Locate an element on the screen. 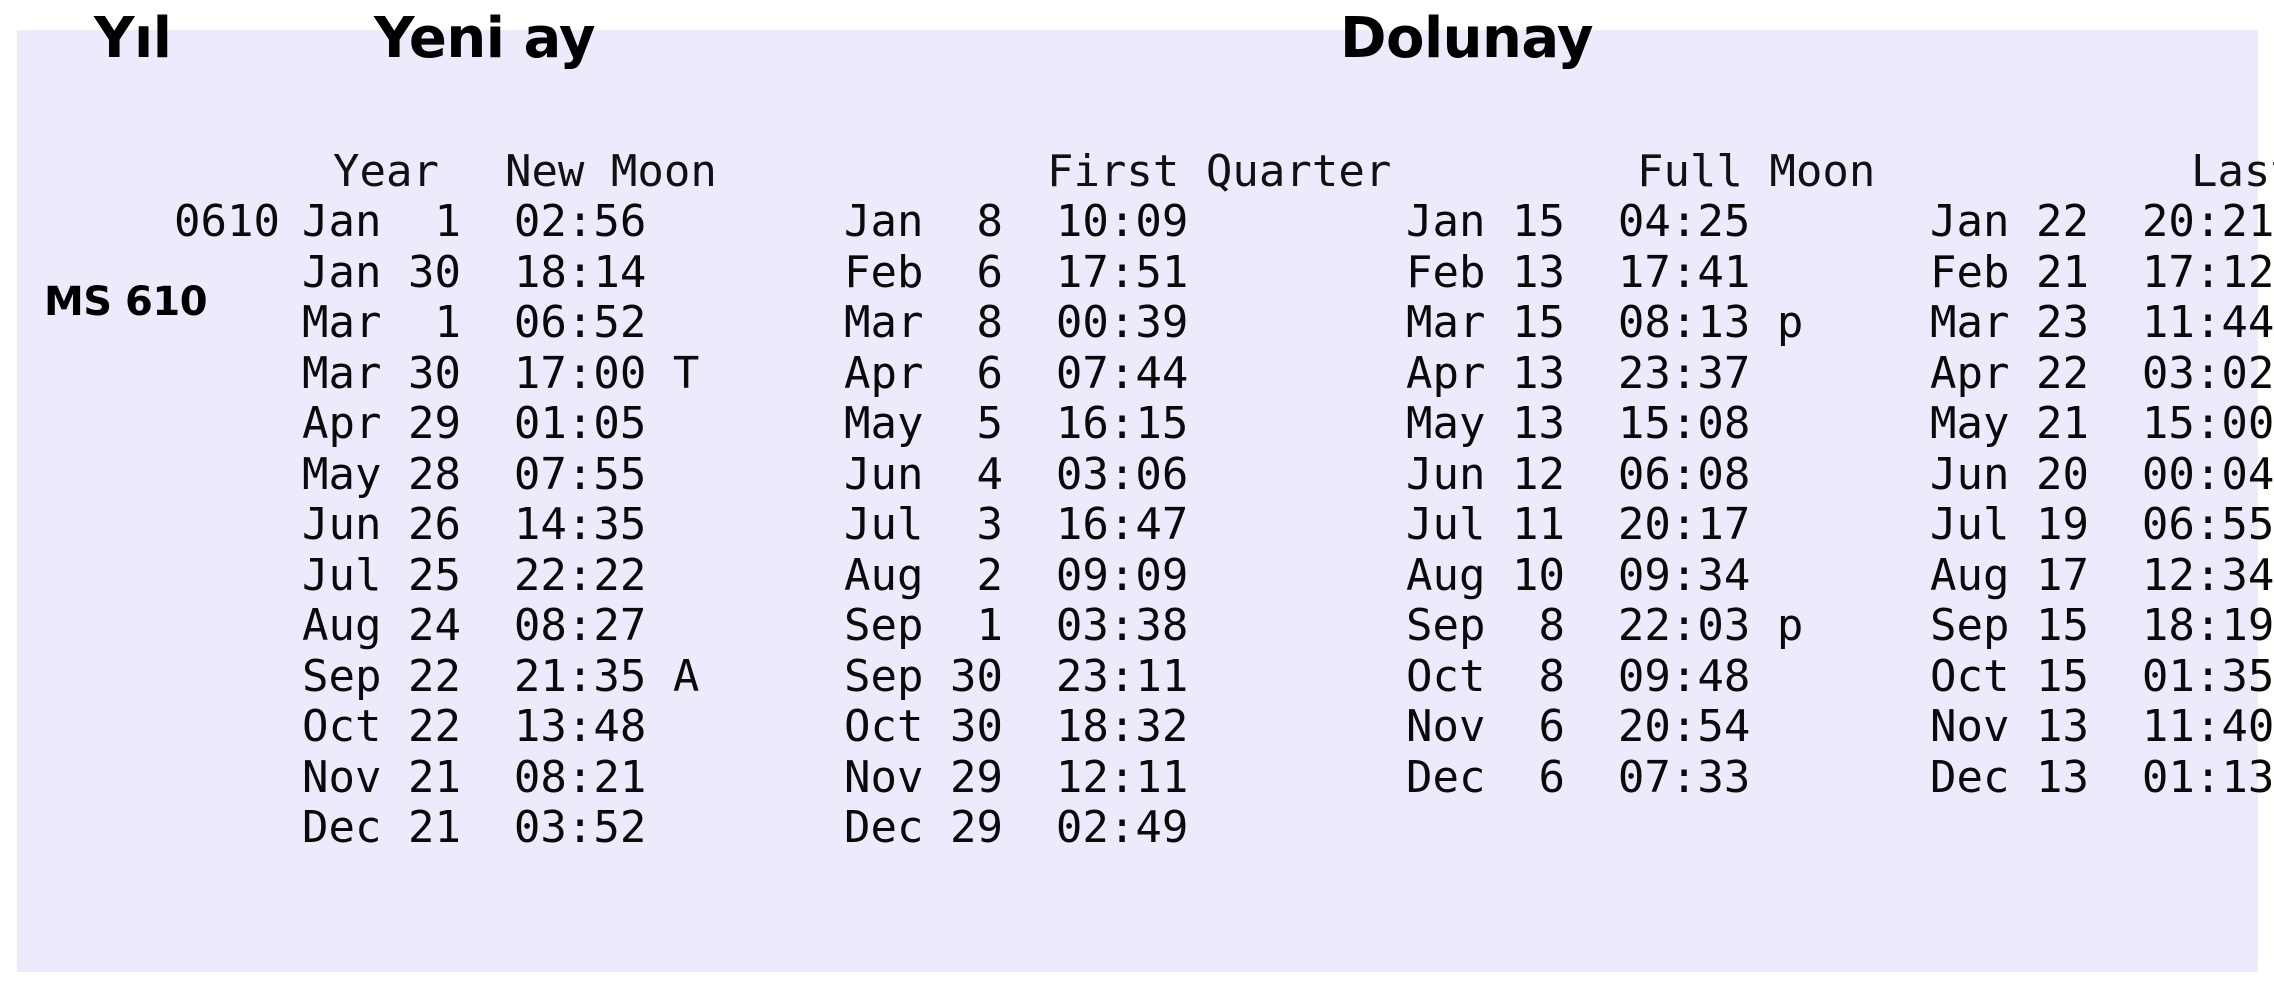 The width and height of the screenshot is (2274, 992). header-year: Year is located at coordinates (385, 171).